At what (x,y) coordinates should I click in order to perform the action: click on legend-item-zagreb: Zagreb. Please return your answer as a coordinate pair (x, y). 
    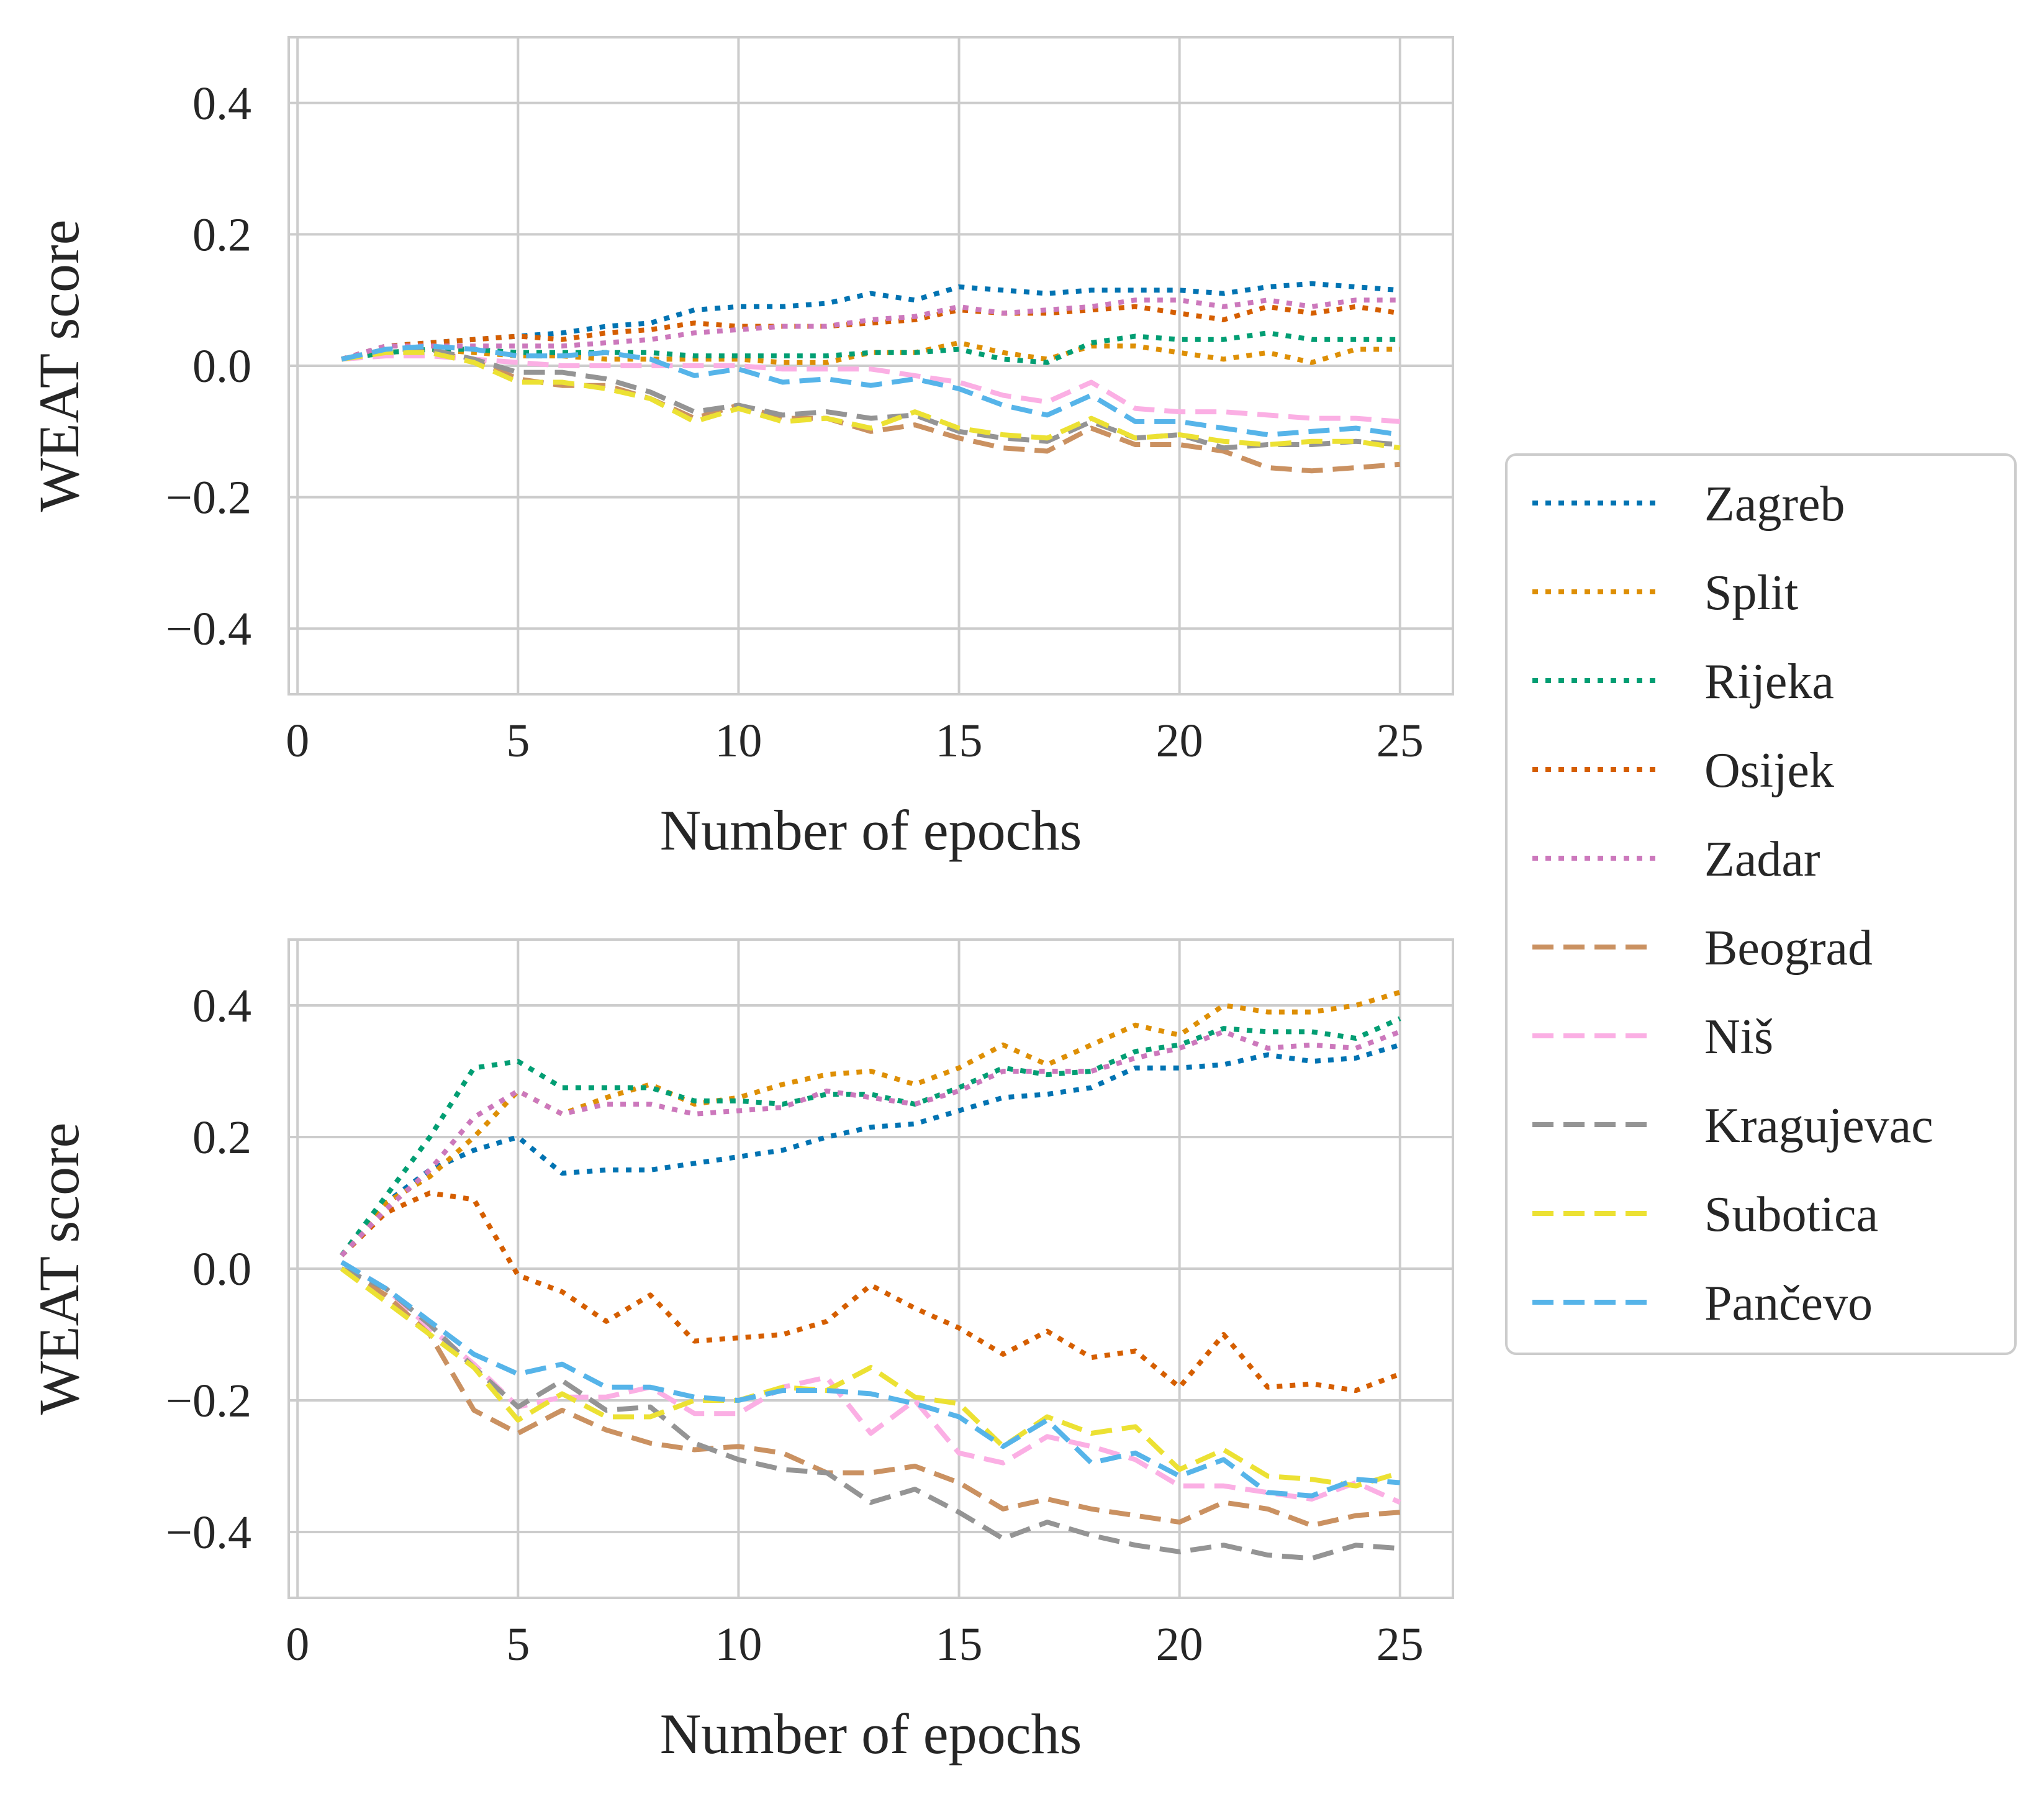
    Looking at the image, I should click on (1688, 504).